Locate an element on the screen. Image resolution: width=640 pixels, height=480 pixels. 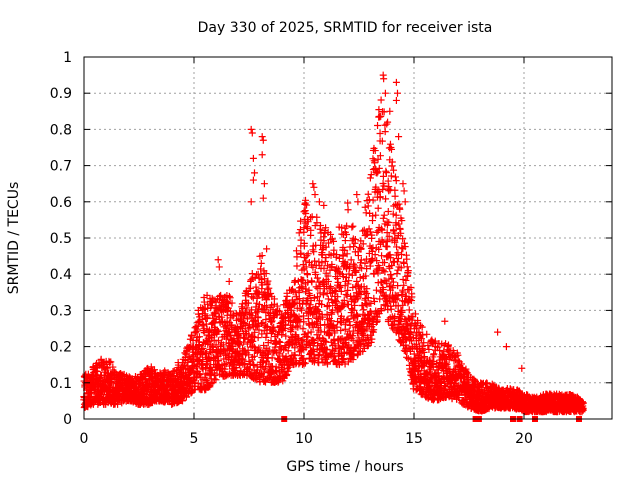
y-tick-label: 0.6 is located at coordinates (61, 203).